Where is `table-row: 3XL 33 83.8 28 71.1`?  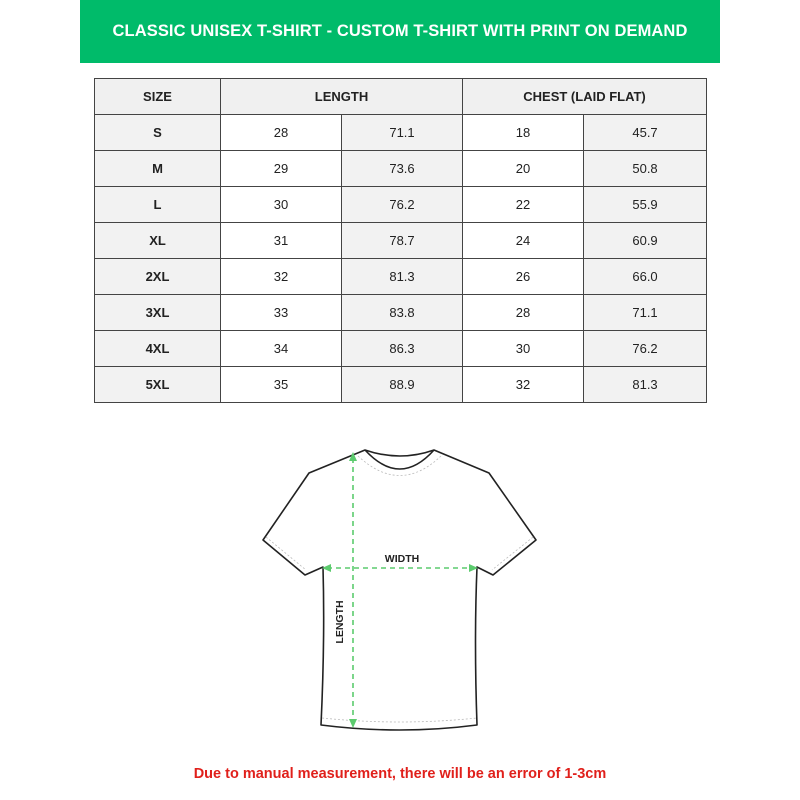 table-row: 3XL 33 83.8 28 71.1 is located at coordinates (401, 312).